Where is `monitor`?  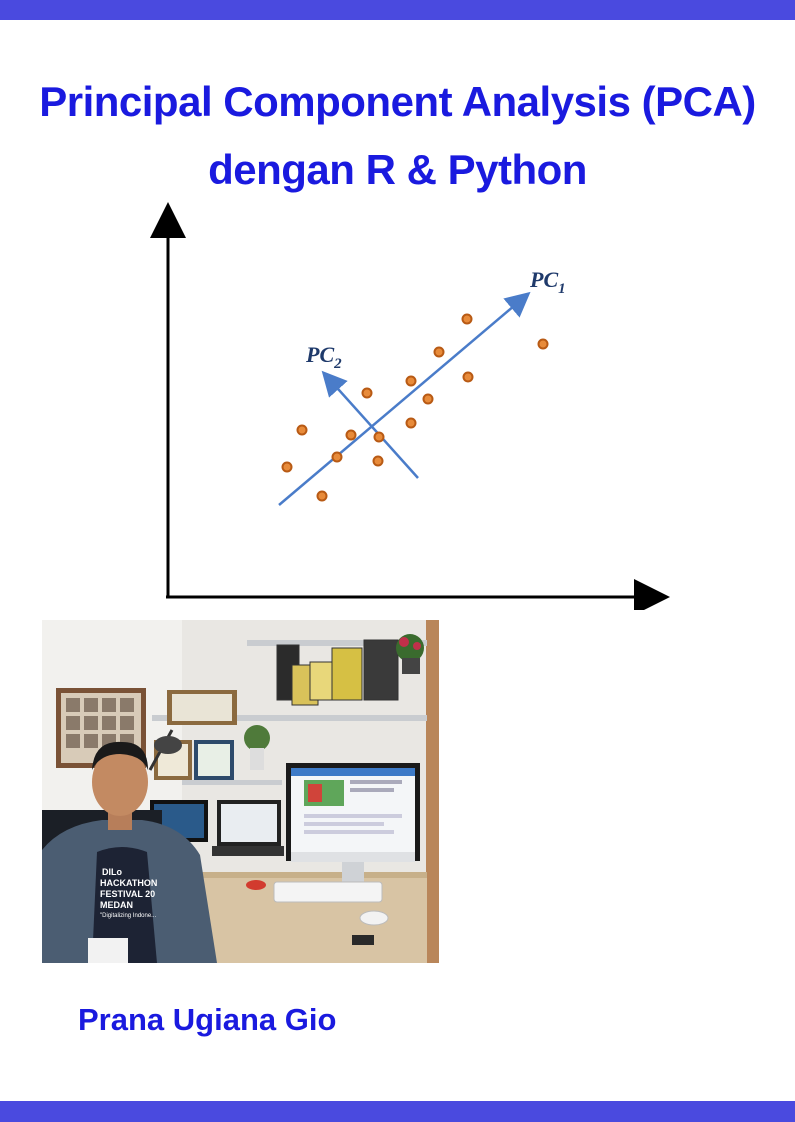 monitor is located at coordinates (353, 822).